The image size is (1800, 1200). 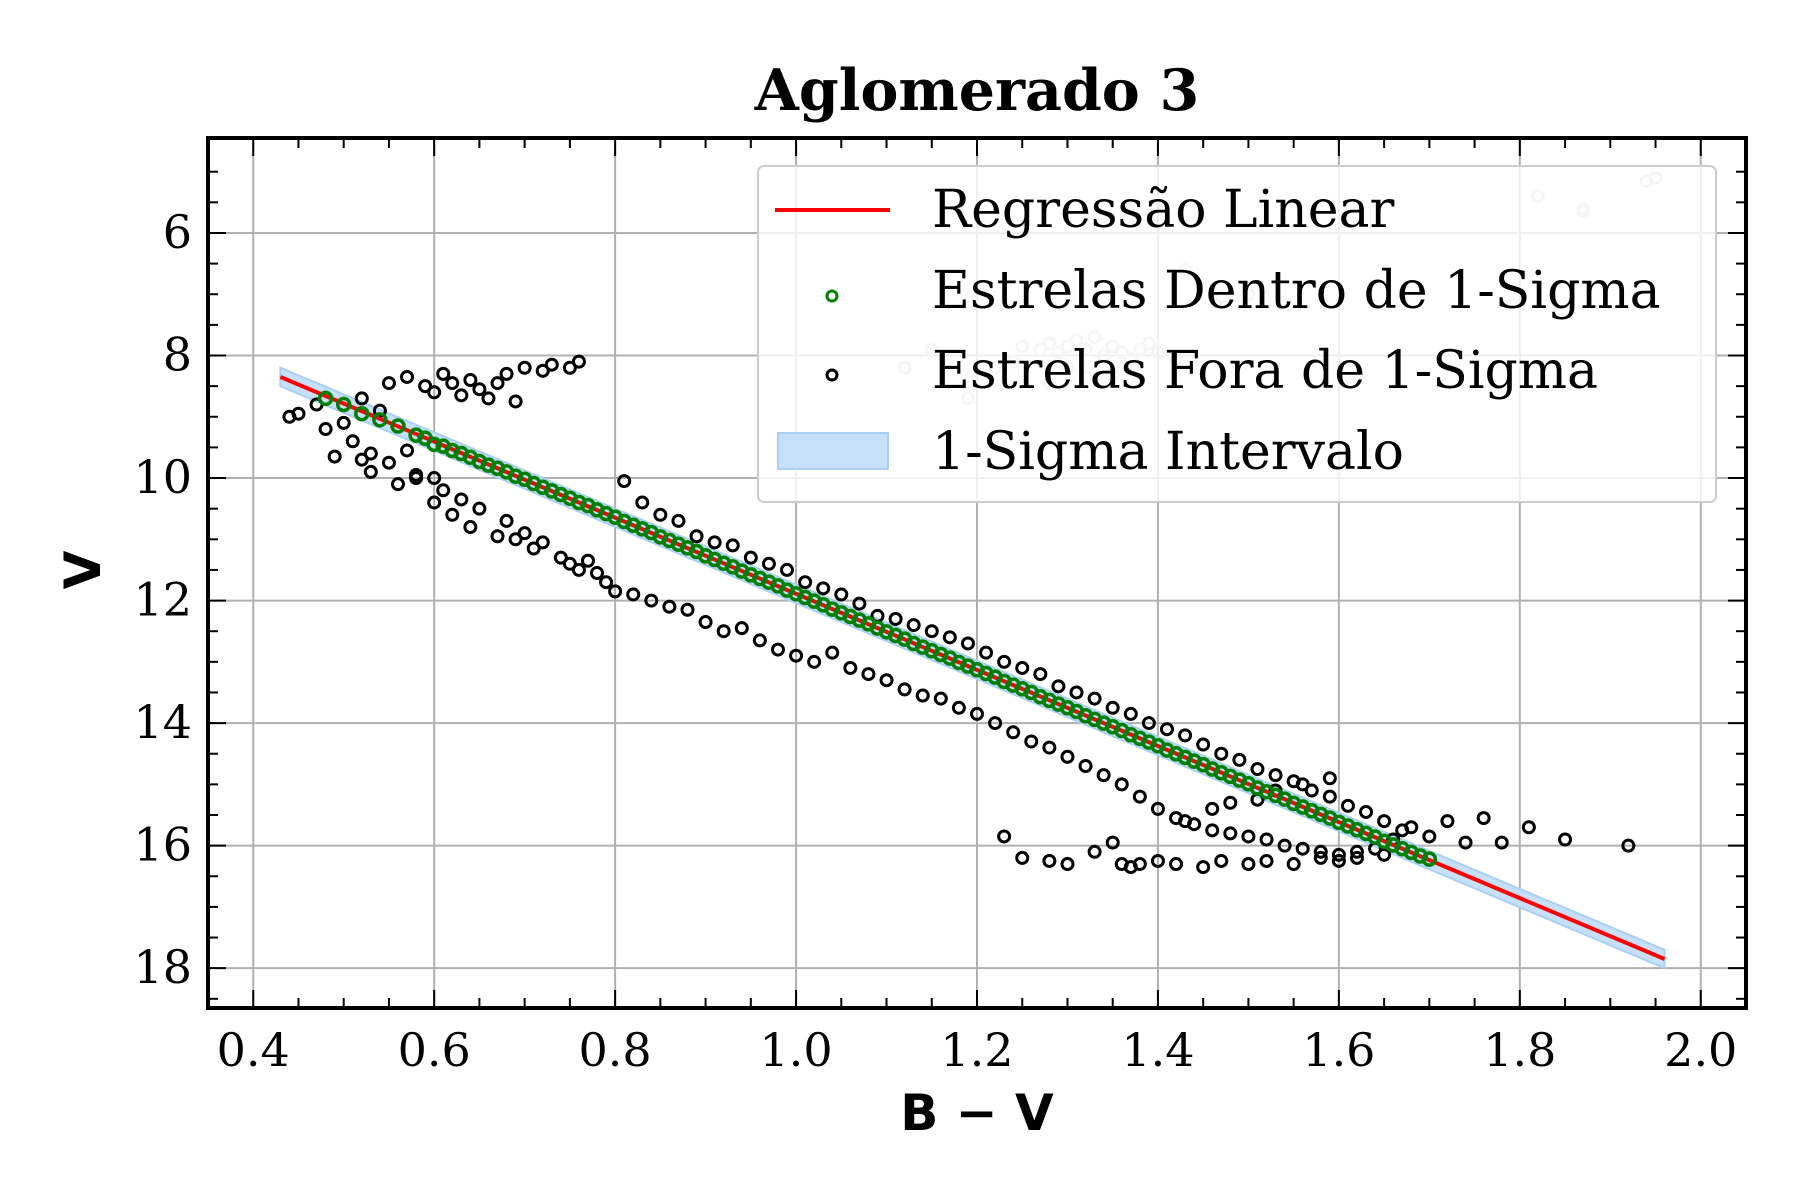 What do you see at coordinates (434, 1050) in the screenshot?
I see `x-tick-label: 0.6` at bounding box center [434, 1050].